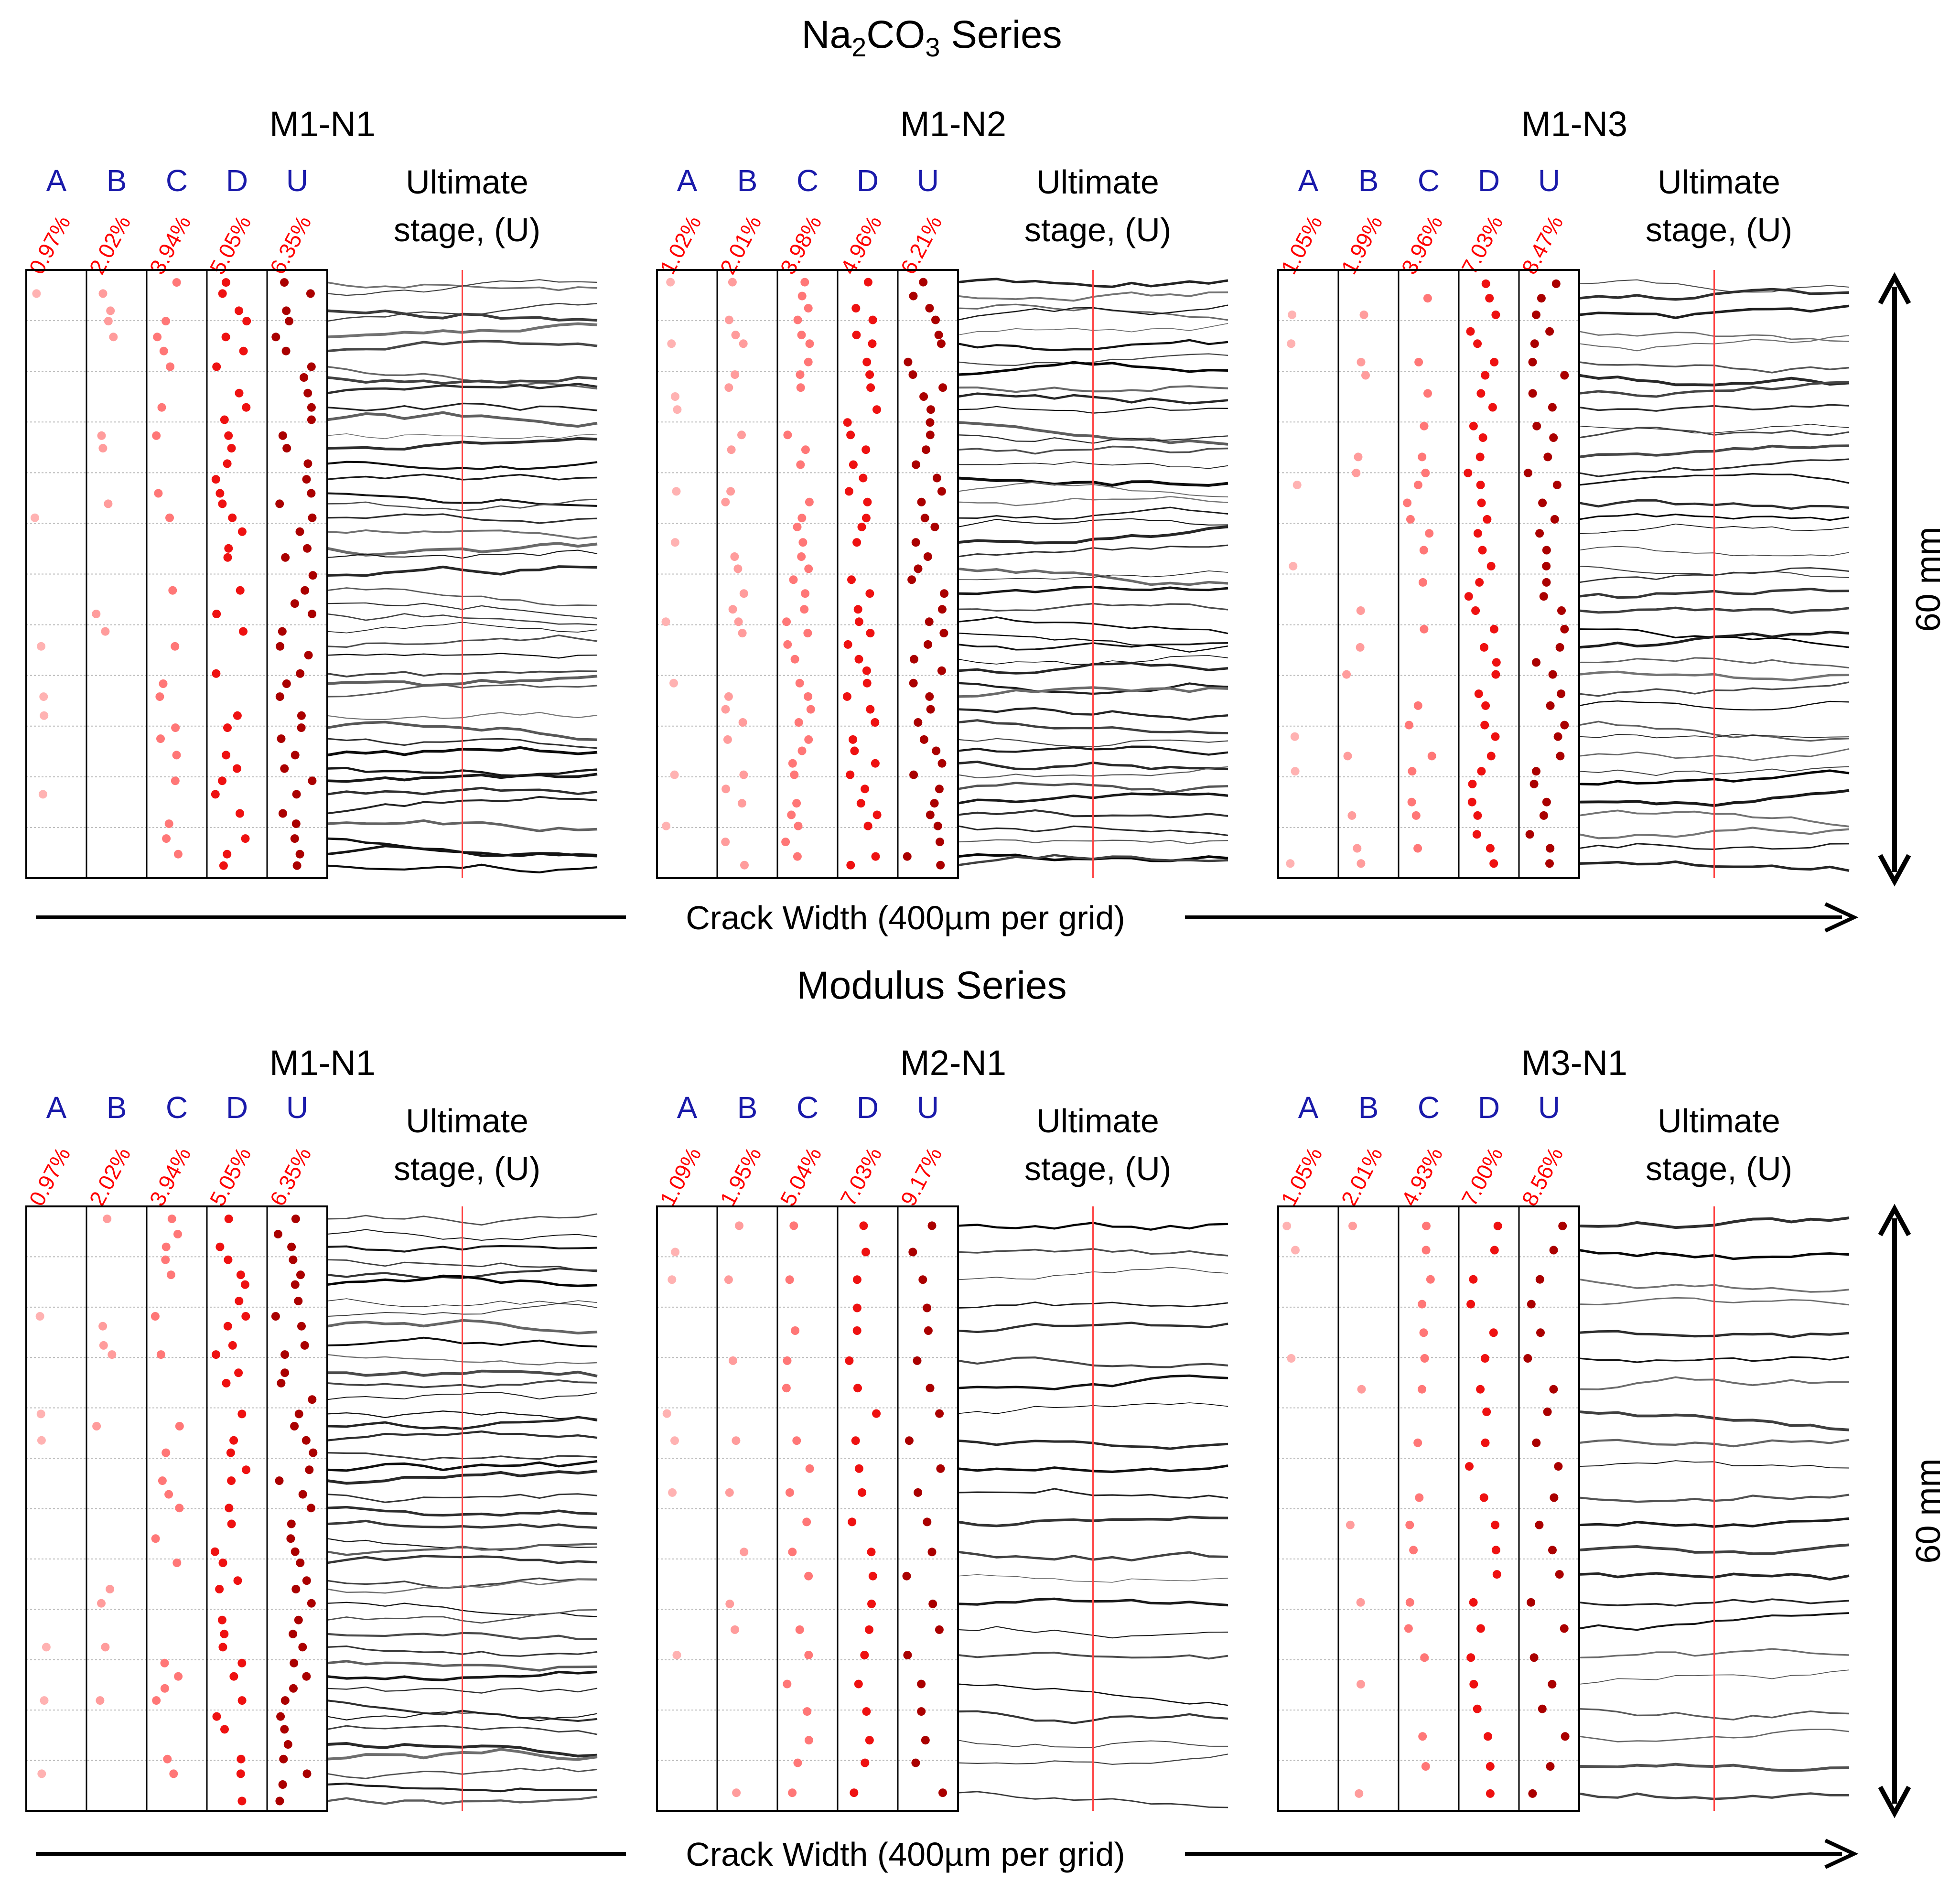  What do you see at coordinates (237, 180) in the screenshot?
I see `stage-label-d: D` at bounding box center [237, 180].